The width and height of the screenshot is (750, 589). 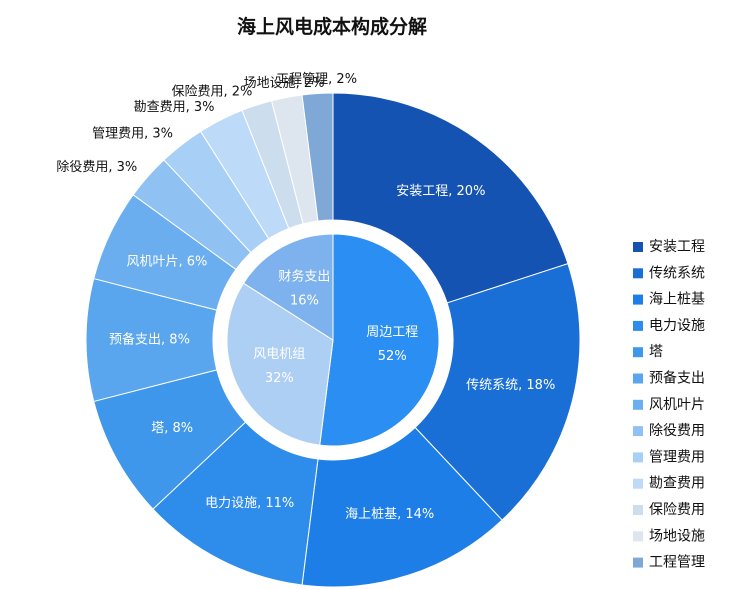 What do you see at coordinates (284, 83) in the screenshot?
I see `outer-slice-label: 场地设施, 2%` at bounding box center [284, 83].